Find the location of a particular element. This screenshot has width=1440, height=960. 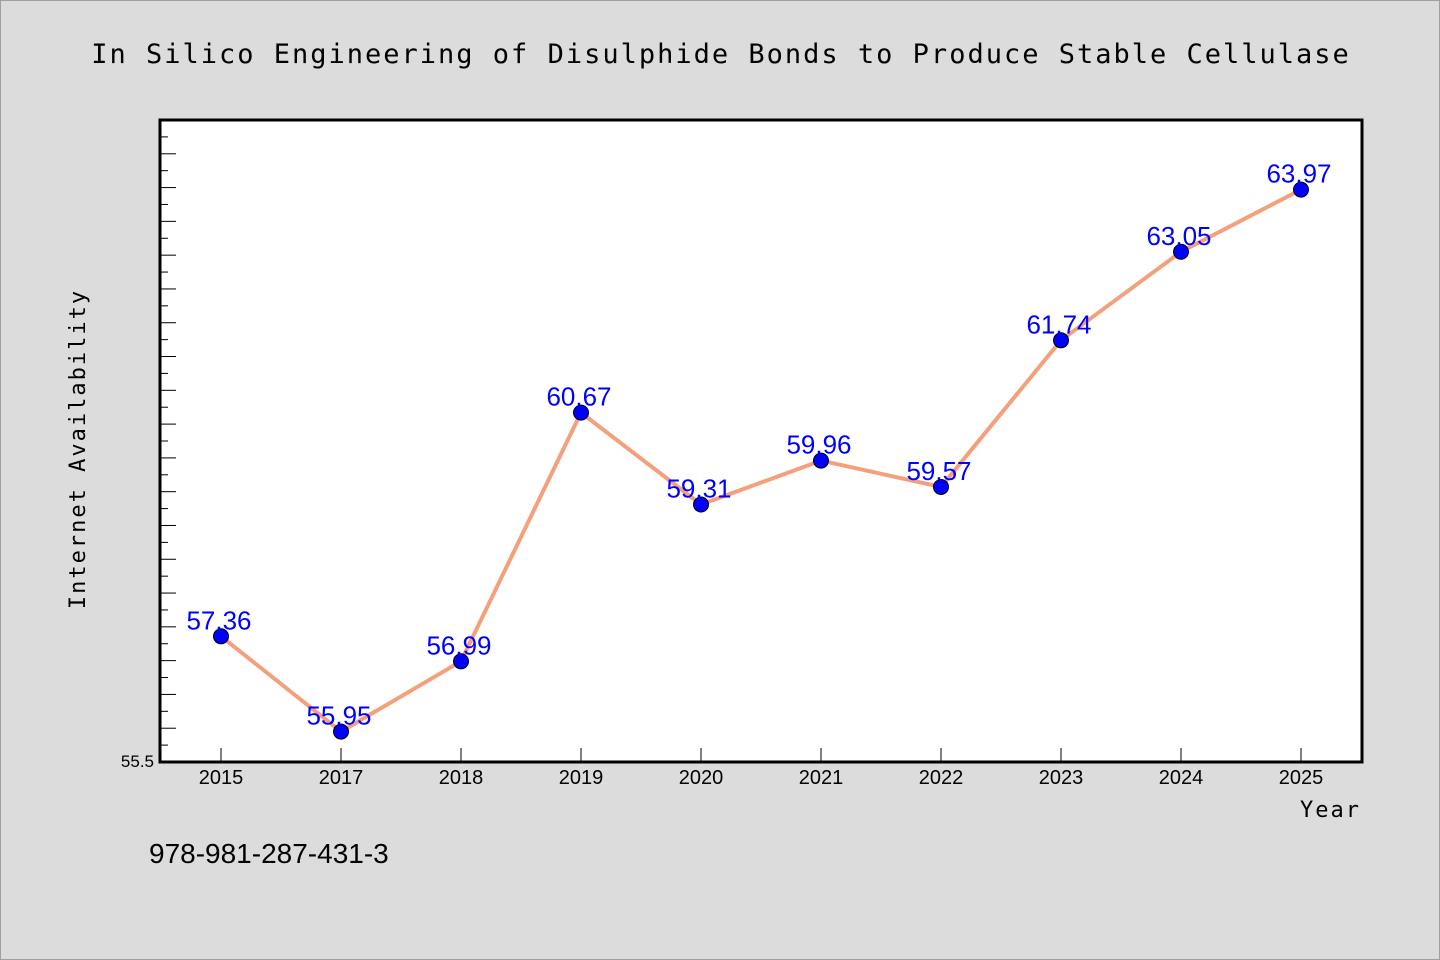

x-tick-label: 2020 is located at coordinates (701, 778).